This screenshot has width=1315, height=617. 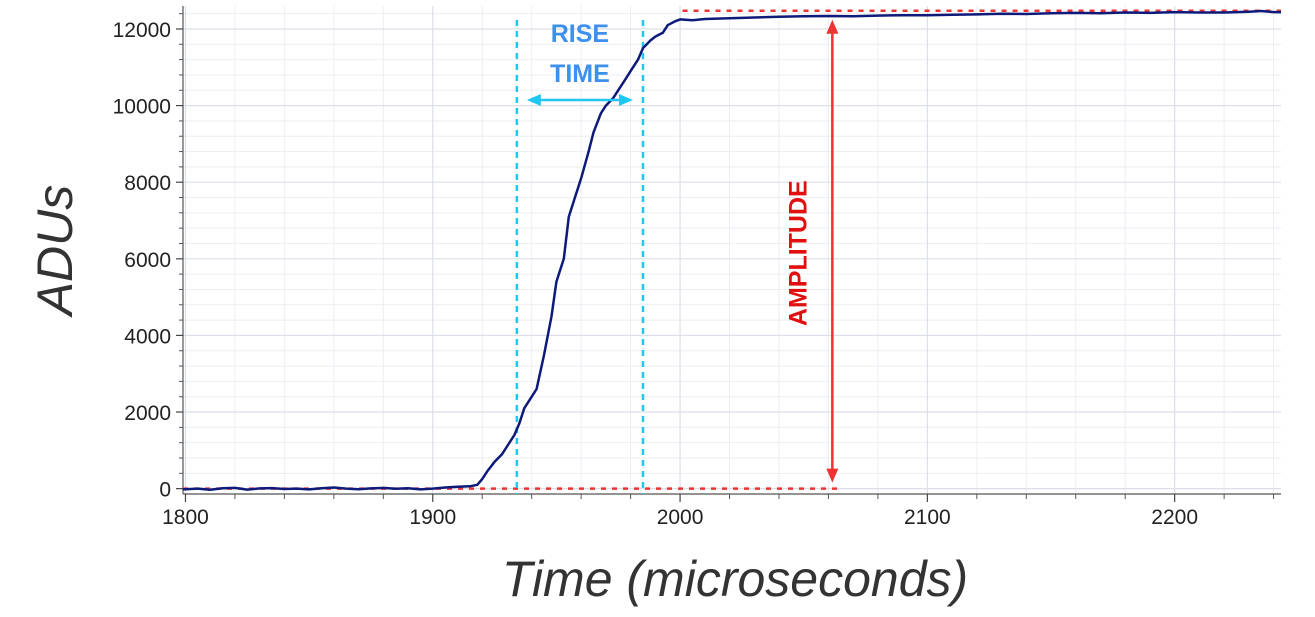 What do you see at coordinates (55, 252) in the screenshot?
I see `y-axis-title: ADUs` at bounding box center [55, 252].